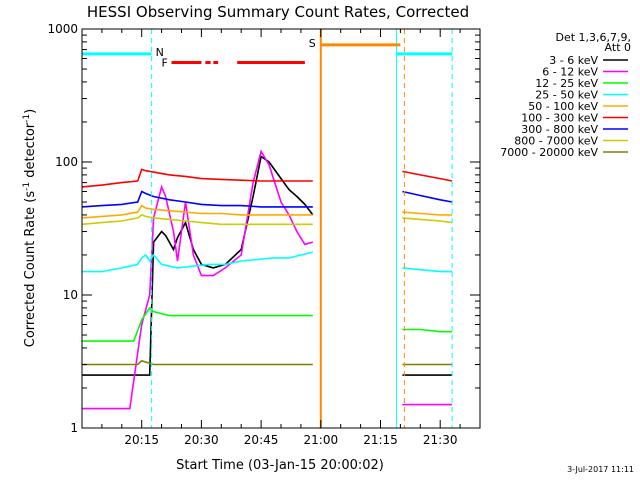  Describe the element at coordinates (30, 111) in the screenshot. I see `y-axis-label-end: )` at that location.